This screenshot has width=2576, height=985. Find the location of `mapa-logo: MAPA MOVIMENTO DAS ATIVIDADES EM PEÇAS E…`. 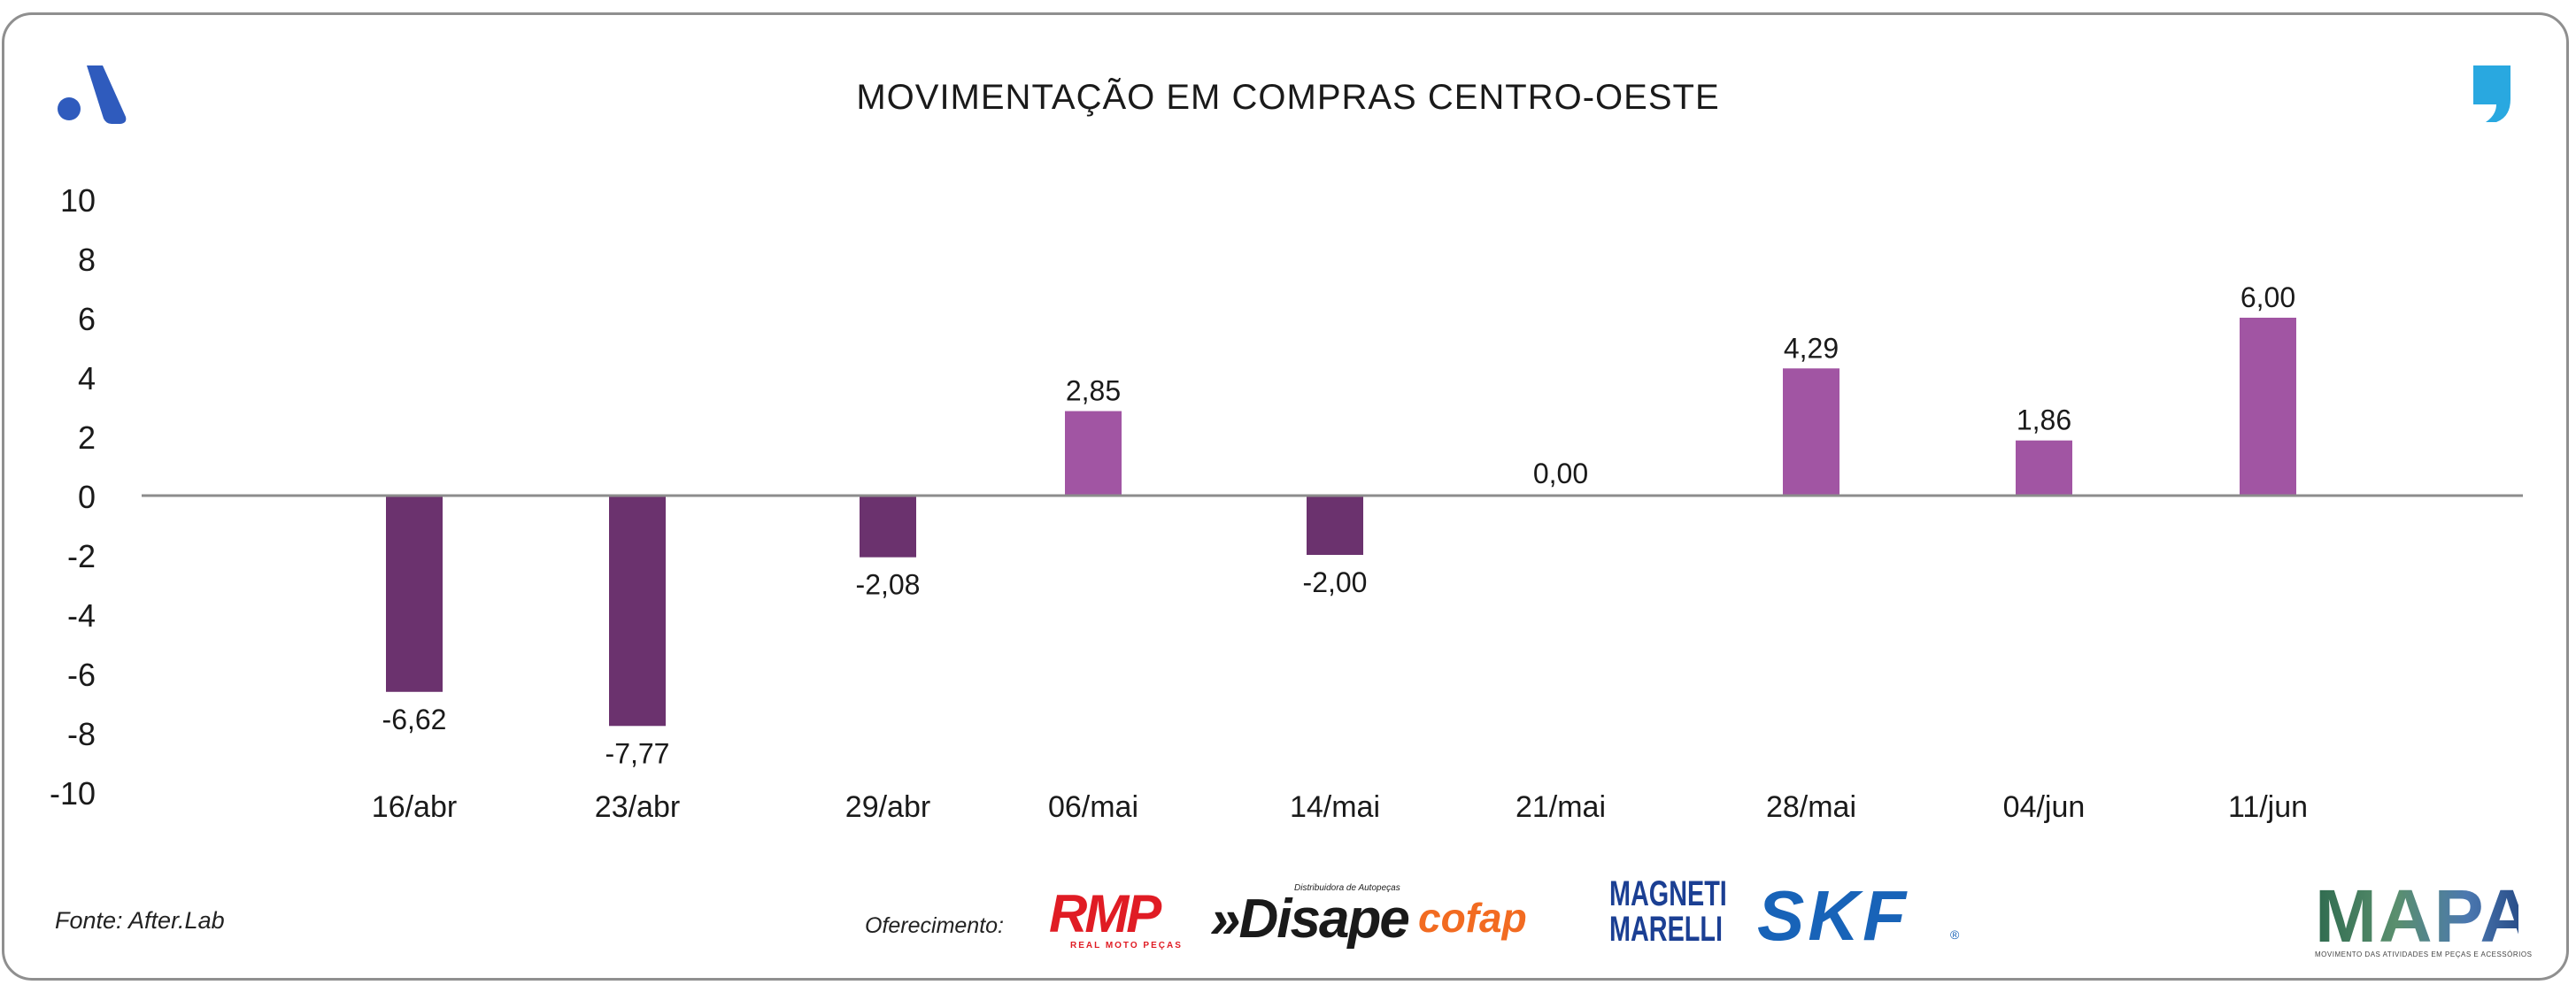

mapa-logo: MAPA MOVIMENTO DAS ATIVIDADES EM PEÇAS E… is located at coordinates (2425, 916).